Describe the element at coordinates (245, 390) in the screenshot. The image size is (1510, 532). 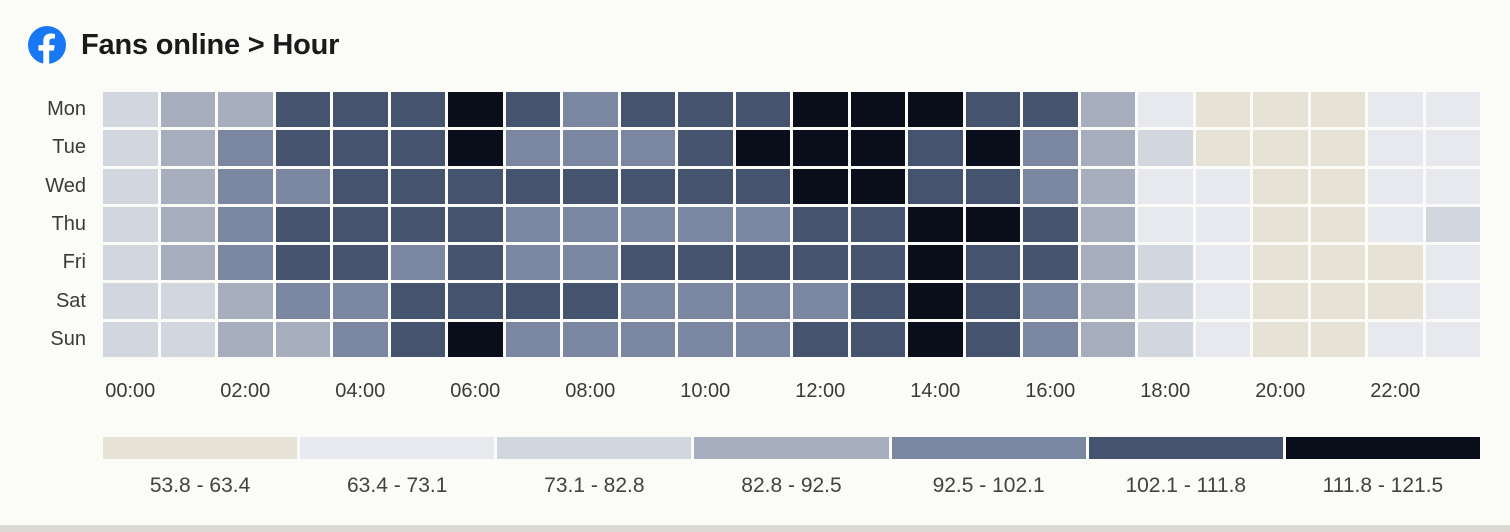
I see `x-axis-label: 02:00` at that location.